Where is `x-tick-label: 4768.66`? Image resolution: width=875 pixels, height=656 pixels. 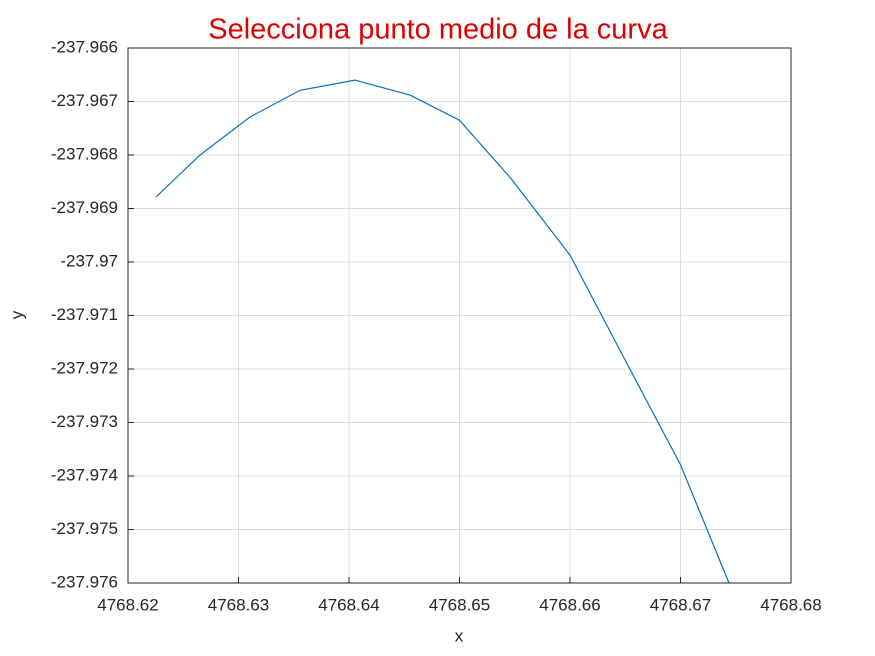 x-tick-label: 4768.66 is located at coordinates (569, 604).